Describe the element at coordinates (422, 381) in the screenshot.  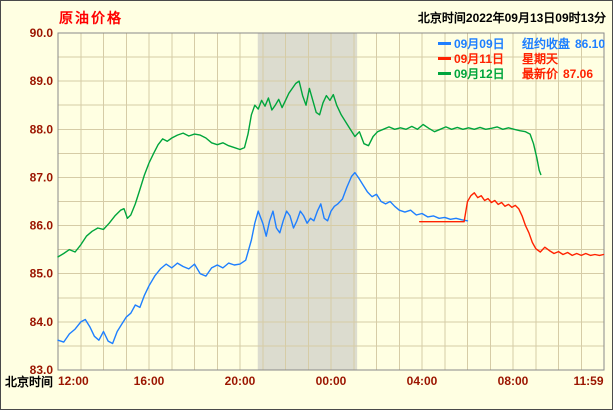
I see `svg-text: 04:00` at that location.